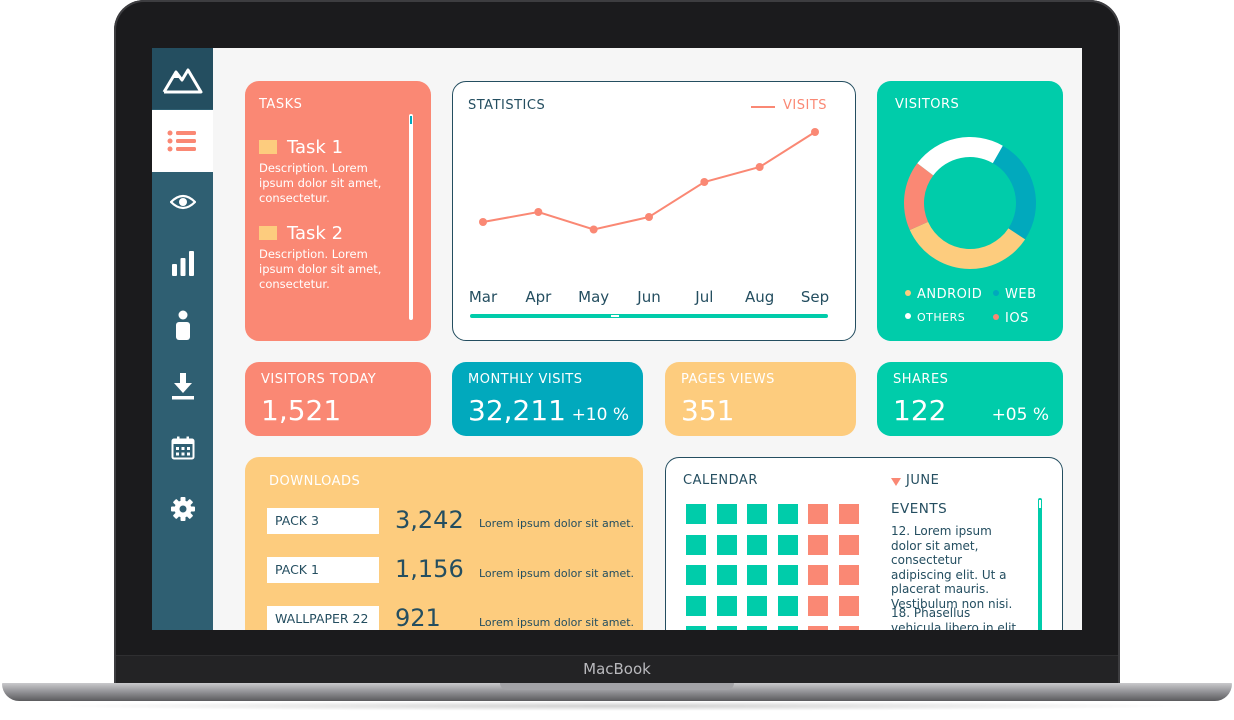 Image resolution: width=1234 pixels, height=720 pixels. I want to click on download-wallpaper-22-description: Lorem ipsum dolor sit amet., so click(557, 622).